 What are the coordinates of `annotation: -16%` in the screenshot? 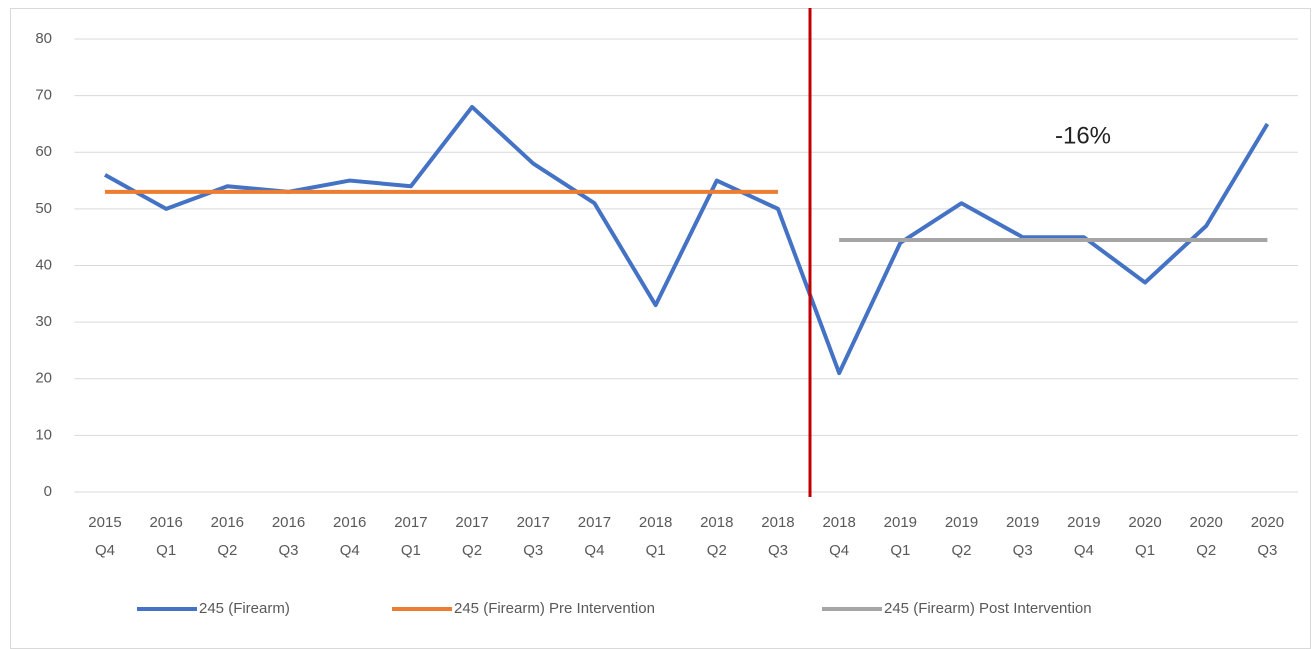 It's located at (1083, 135).